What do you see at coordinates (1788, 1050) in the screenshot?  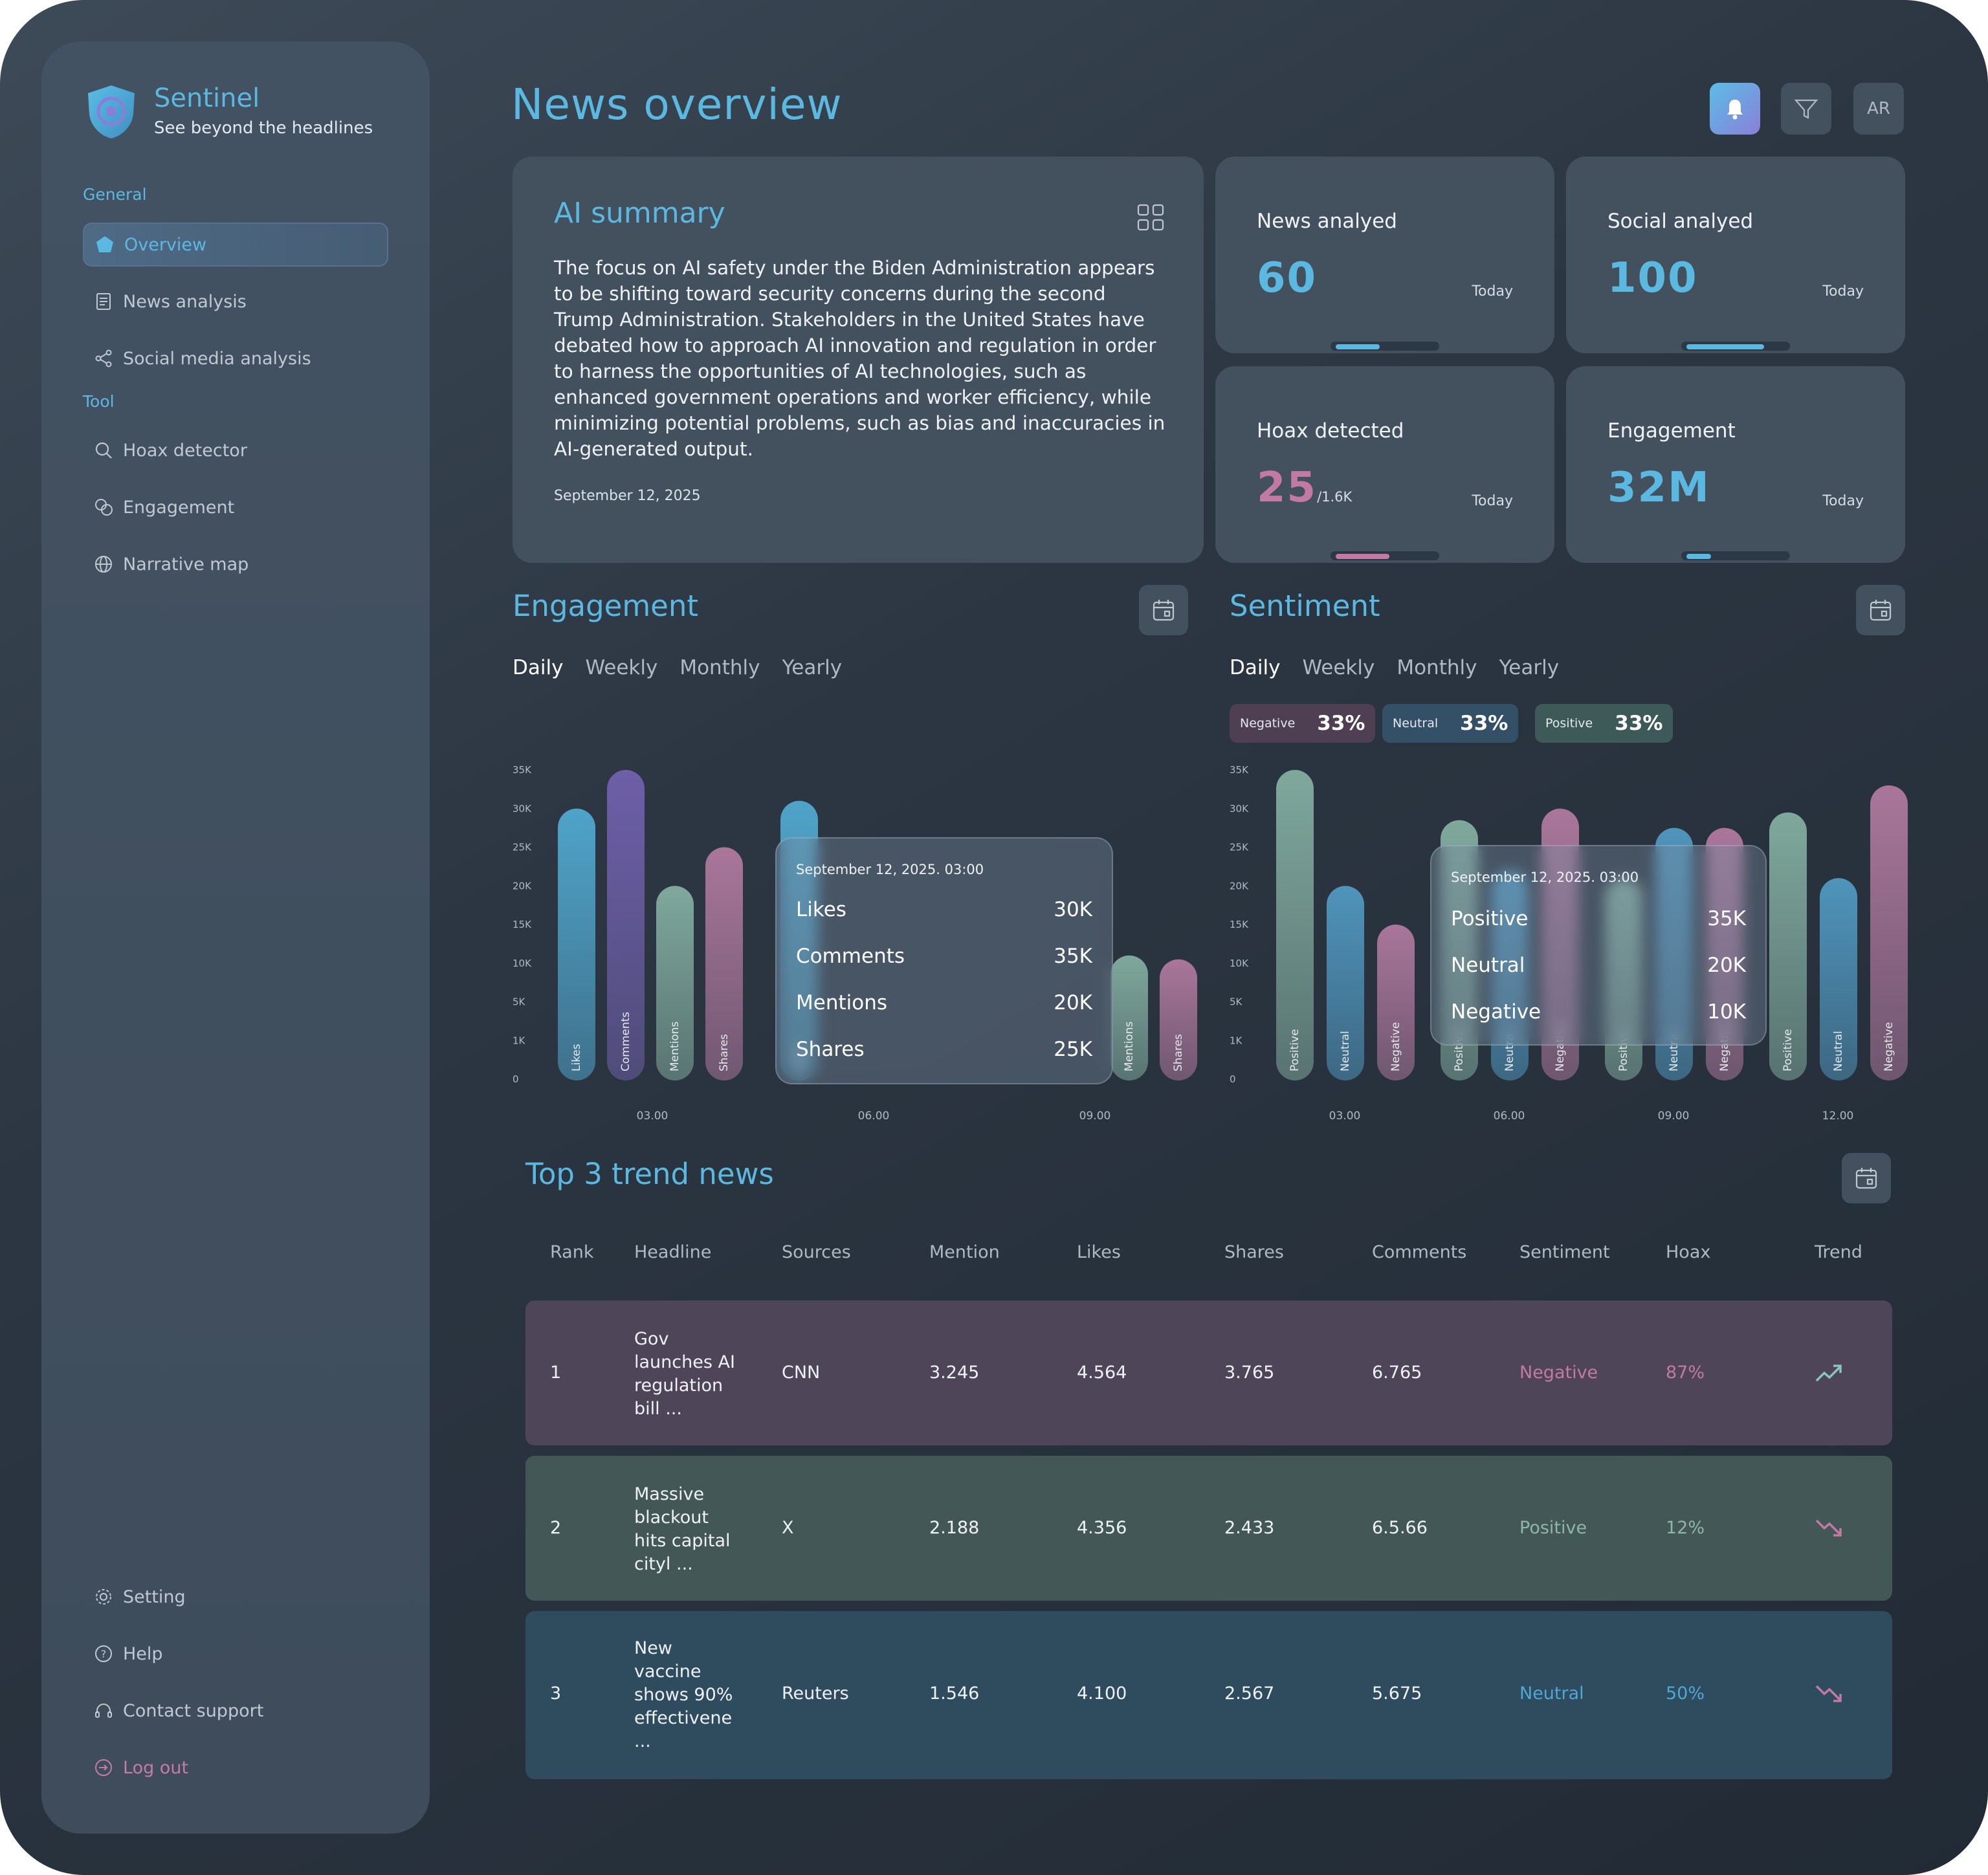 I see `bar-label: Positive` at bounding box center [1788, 1050].